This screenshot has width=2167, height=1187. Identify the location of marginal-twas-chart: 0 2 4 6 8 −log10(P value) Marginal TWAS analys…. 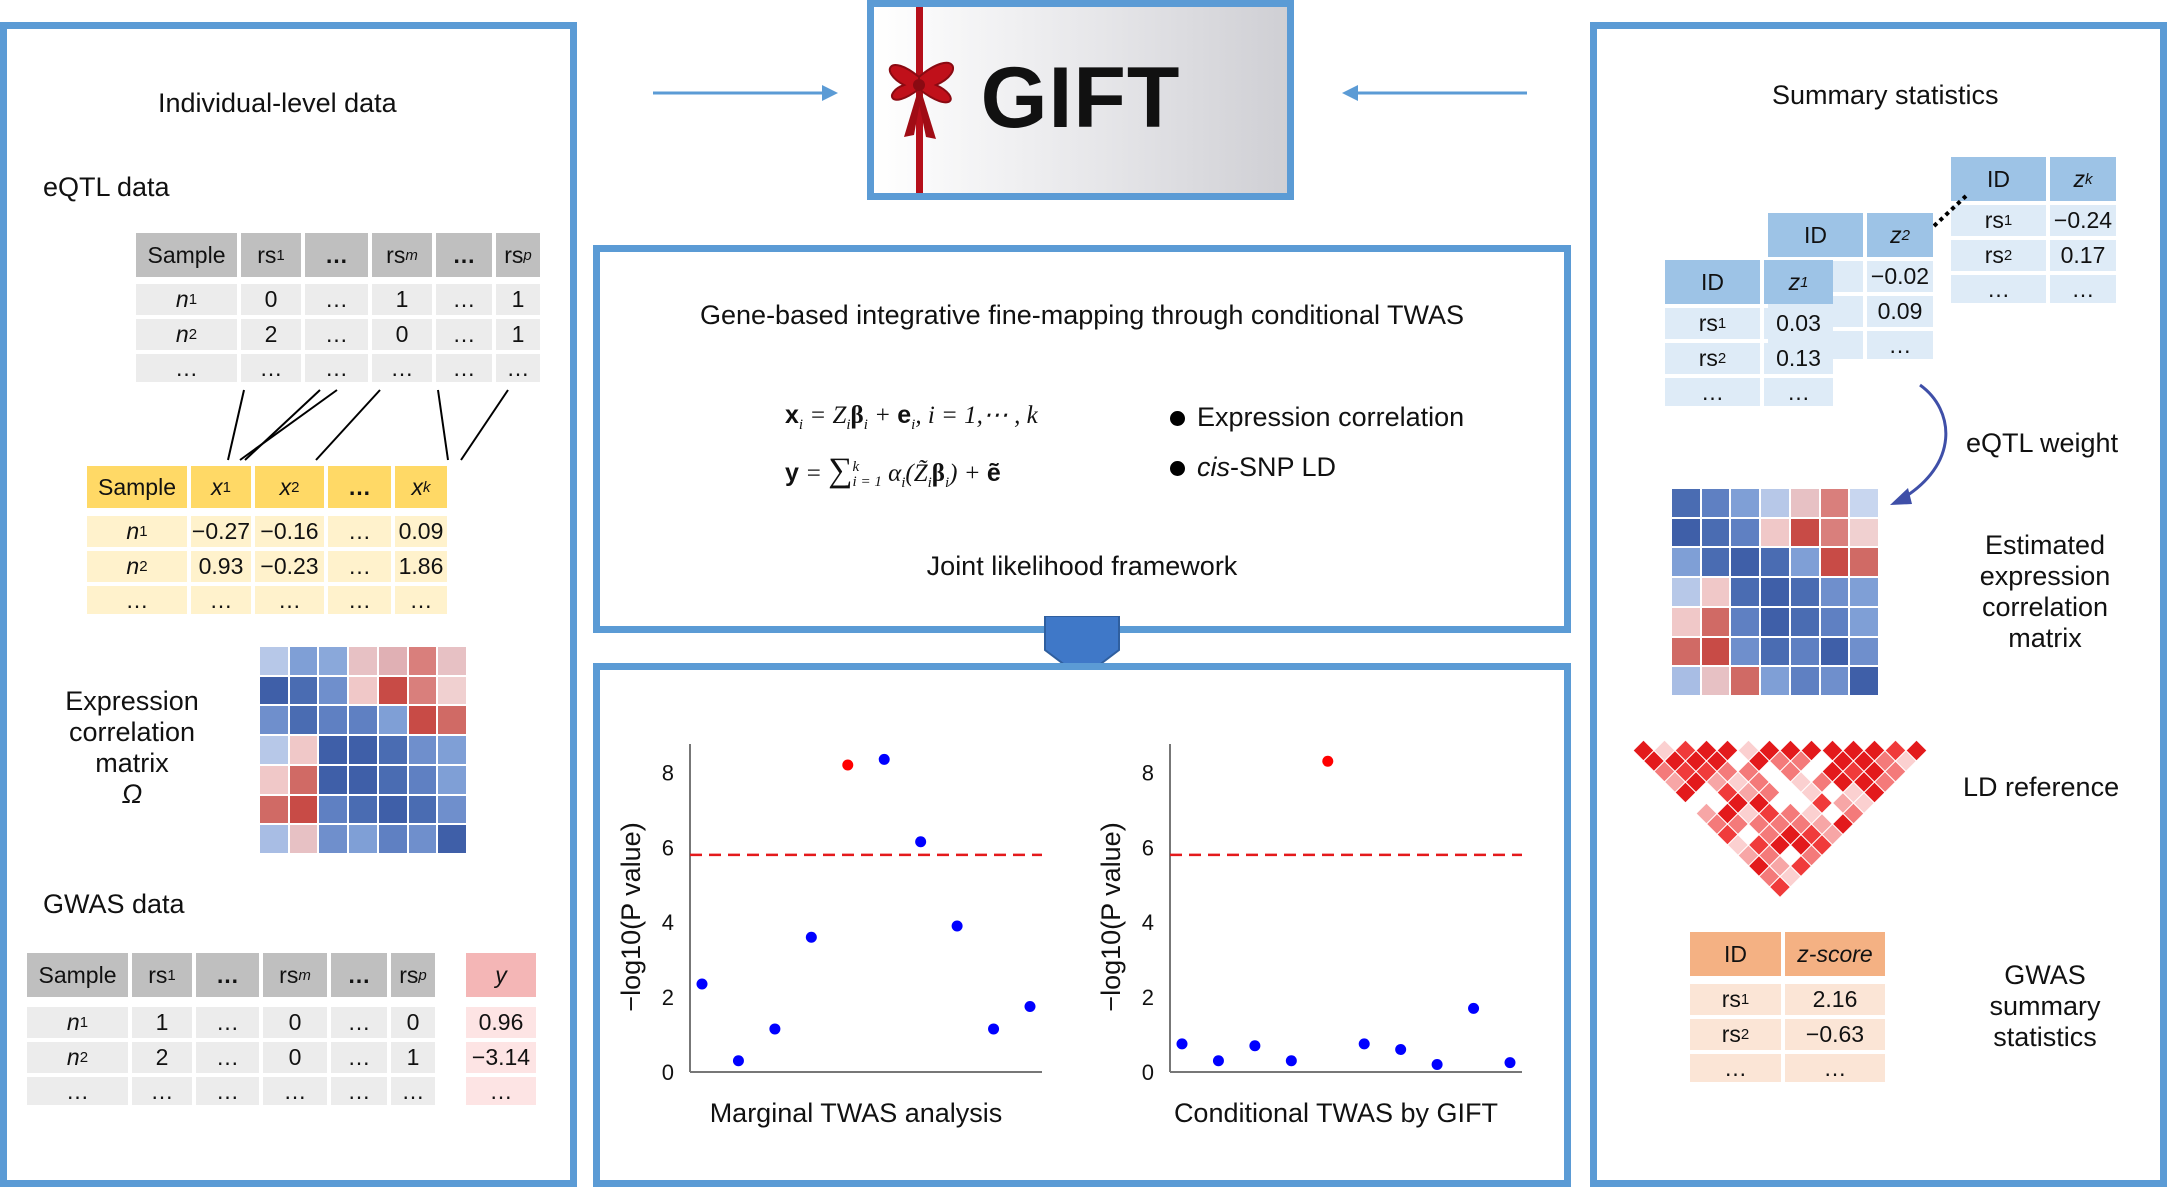
(829, 936).